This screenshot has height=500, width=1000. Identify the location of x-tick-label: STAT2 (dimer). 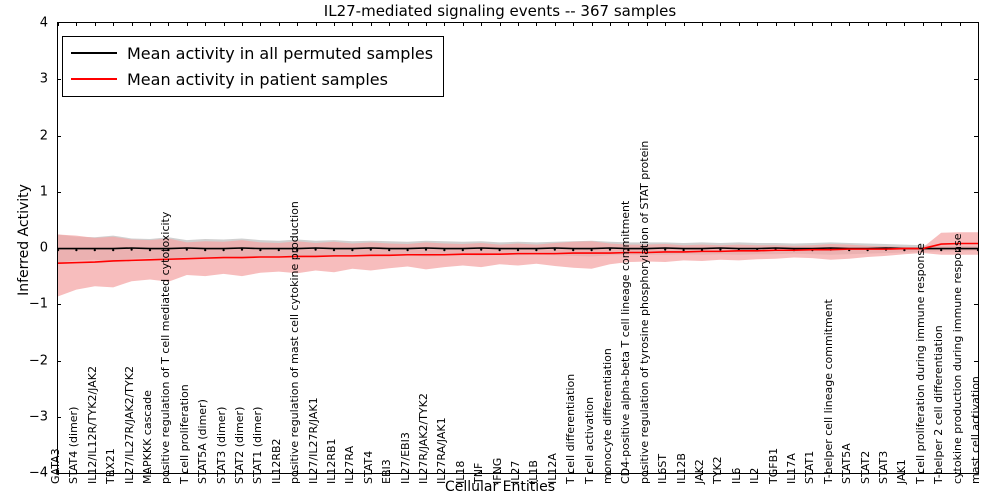
(239, 445).